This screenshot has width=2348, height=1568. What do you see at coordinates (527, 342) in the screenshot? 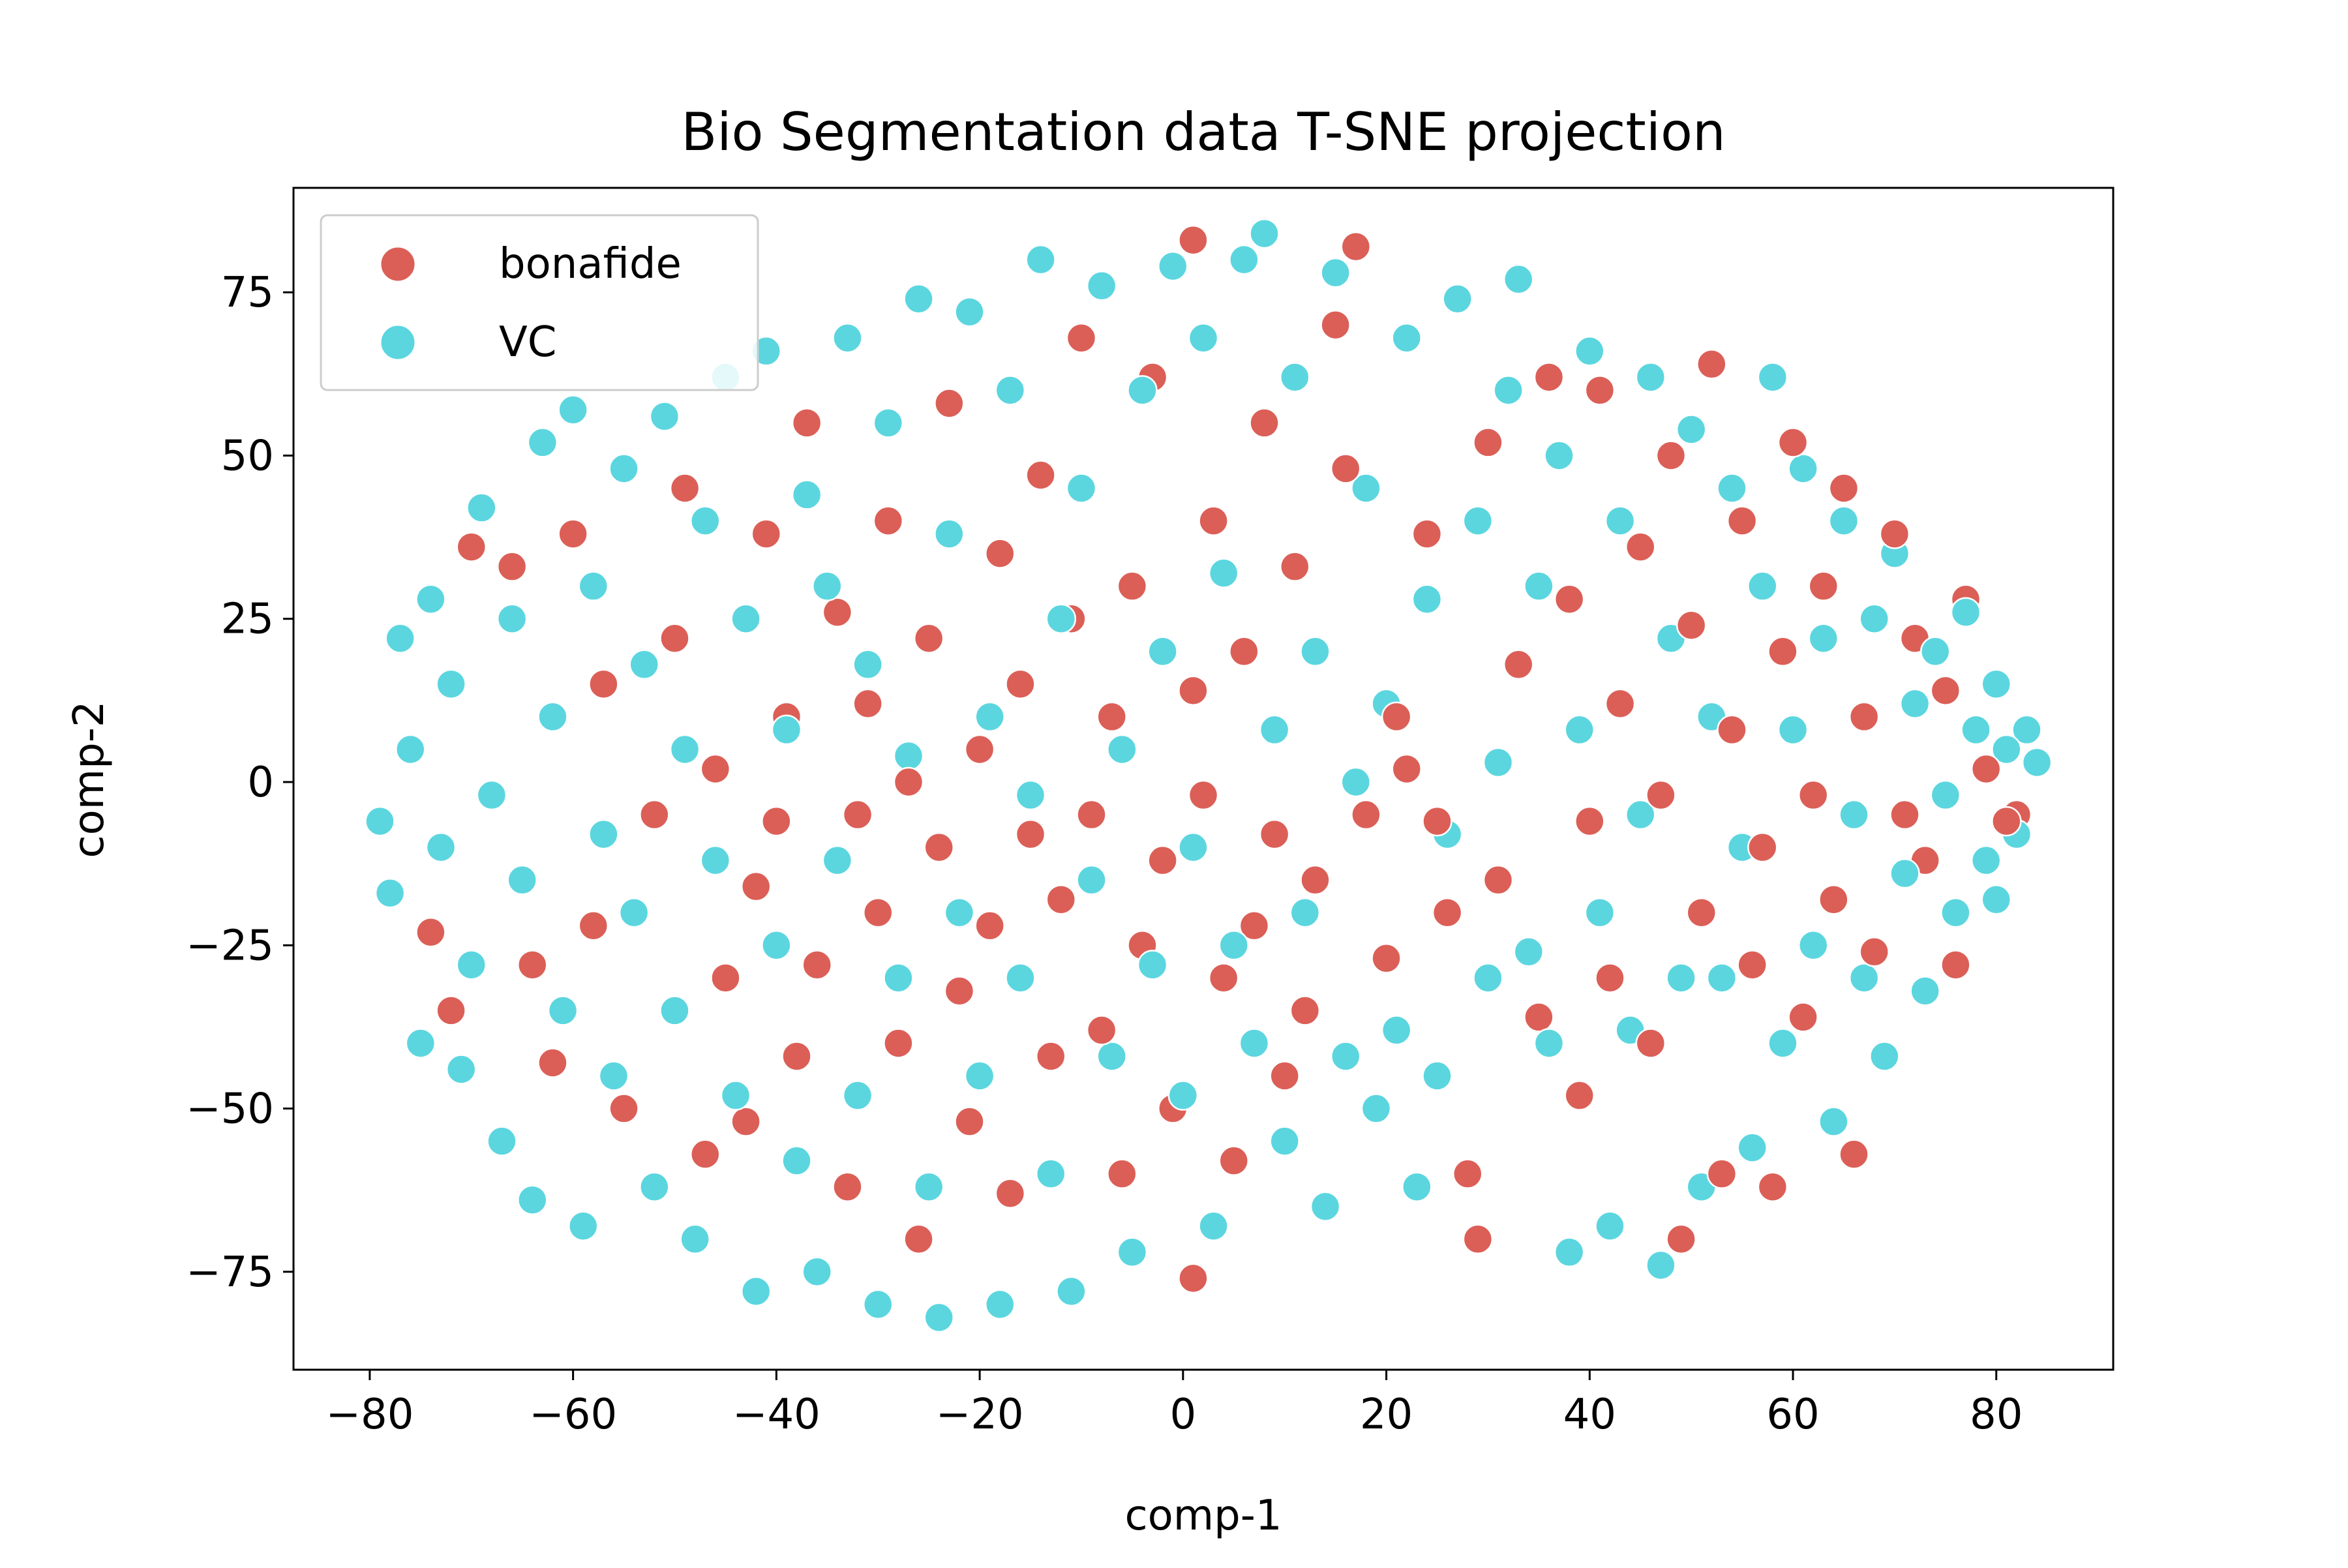
I see `legend-label-vc: VC` at bounding box center [527, 342].